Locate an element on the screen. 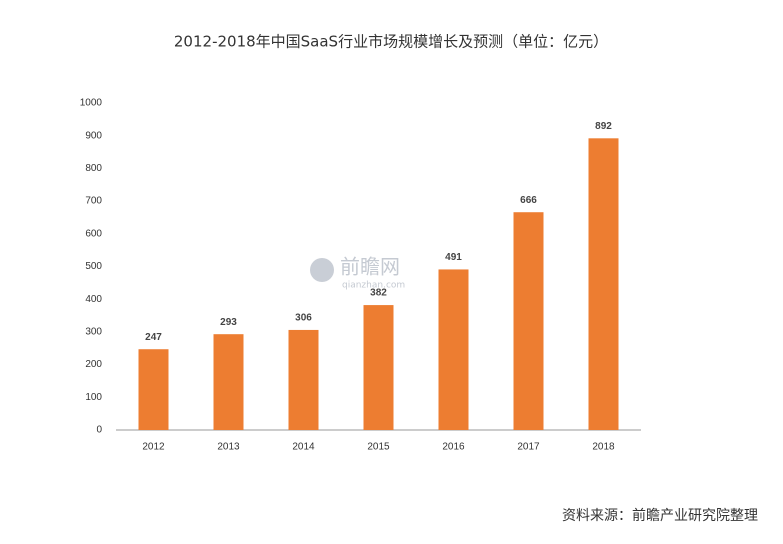 The height and width of the screenshot is (544, 783). x-tick-label: 2017 is located at coordinates (528, 447).